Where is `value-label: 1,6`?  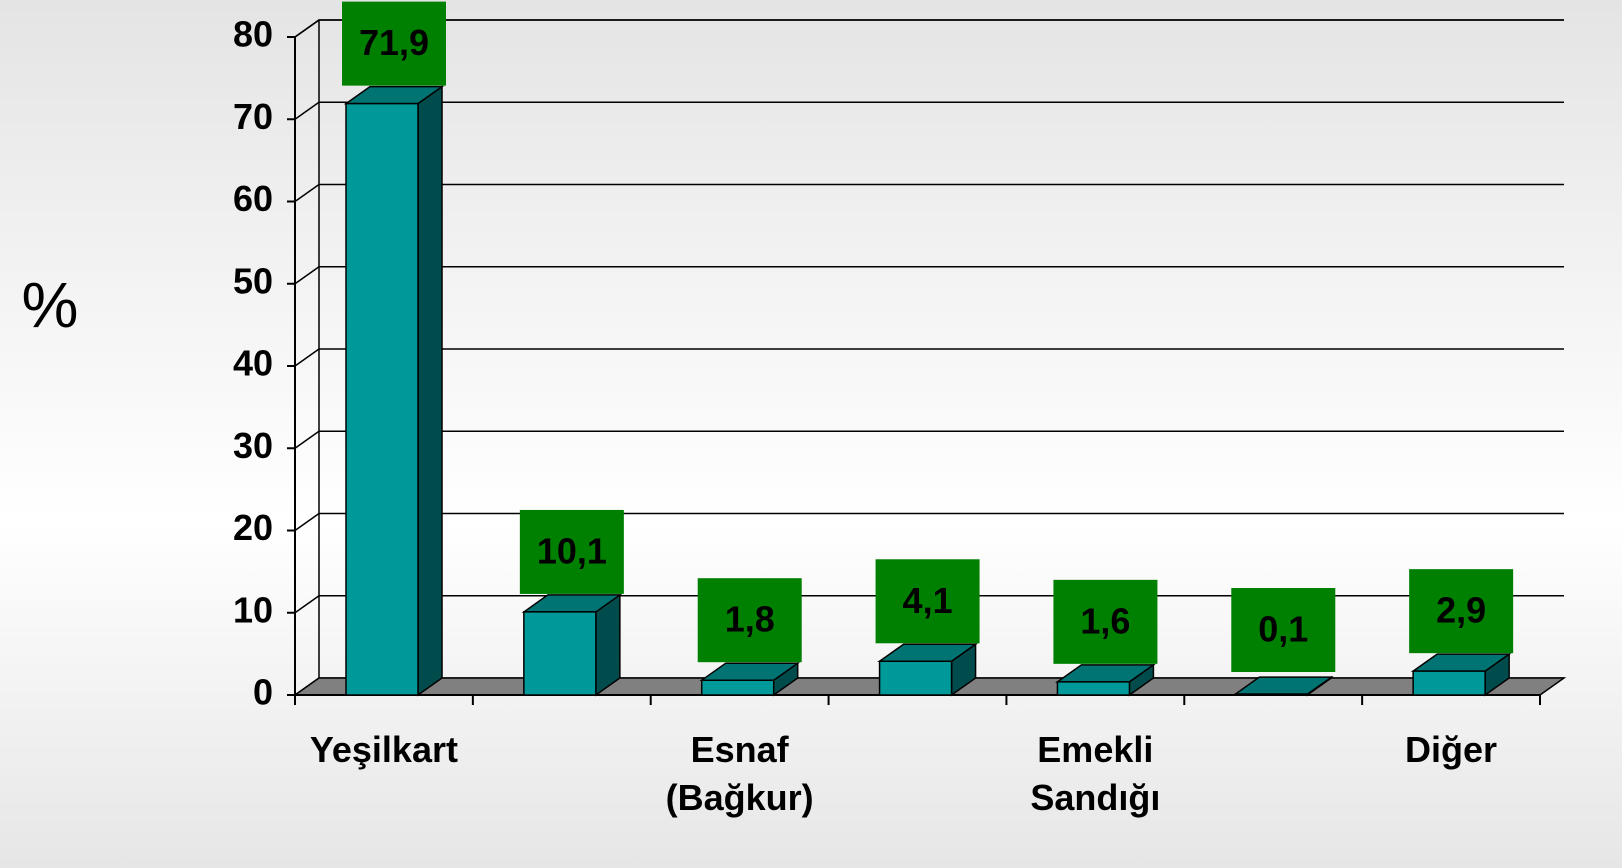 value-label: 1,6 is located at coordinates (1105, 620).